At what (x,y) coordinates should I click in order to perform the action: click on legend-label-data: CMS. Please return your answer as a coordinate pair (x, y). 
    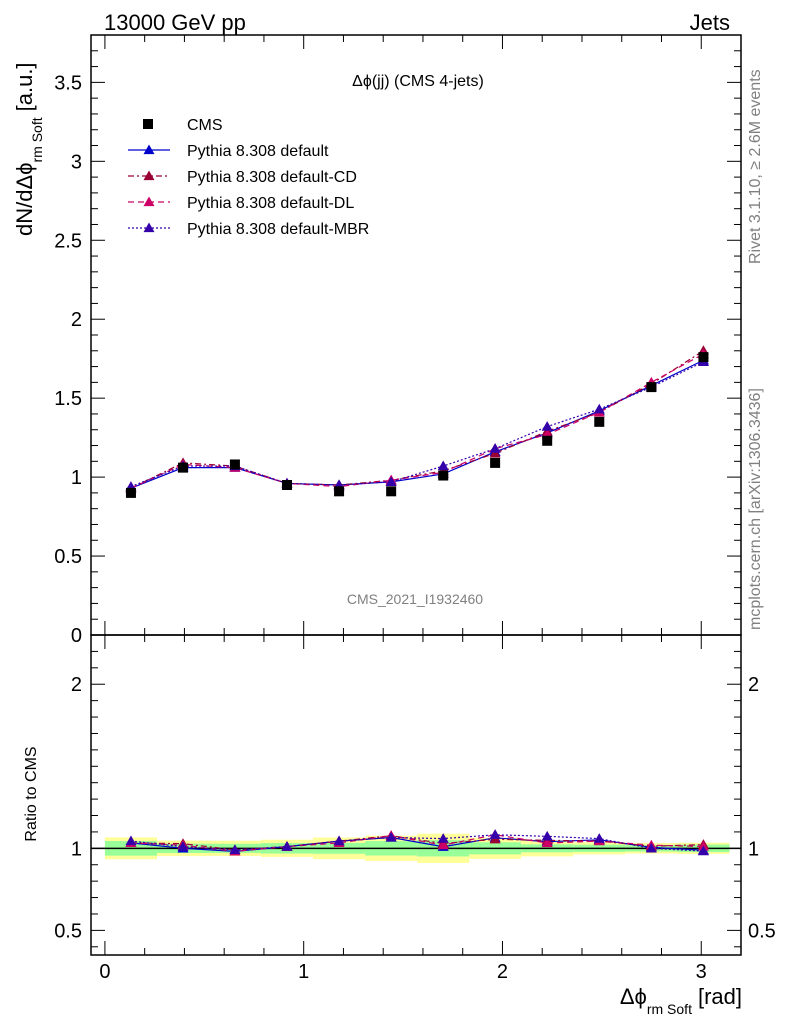
    Looking at the image, I should click on (205, 125).